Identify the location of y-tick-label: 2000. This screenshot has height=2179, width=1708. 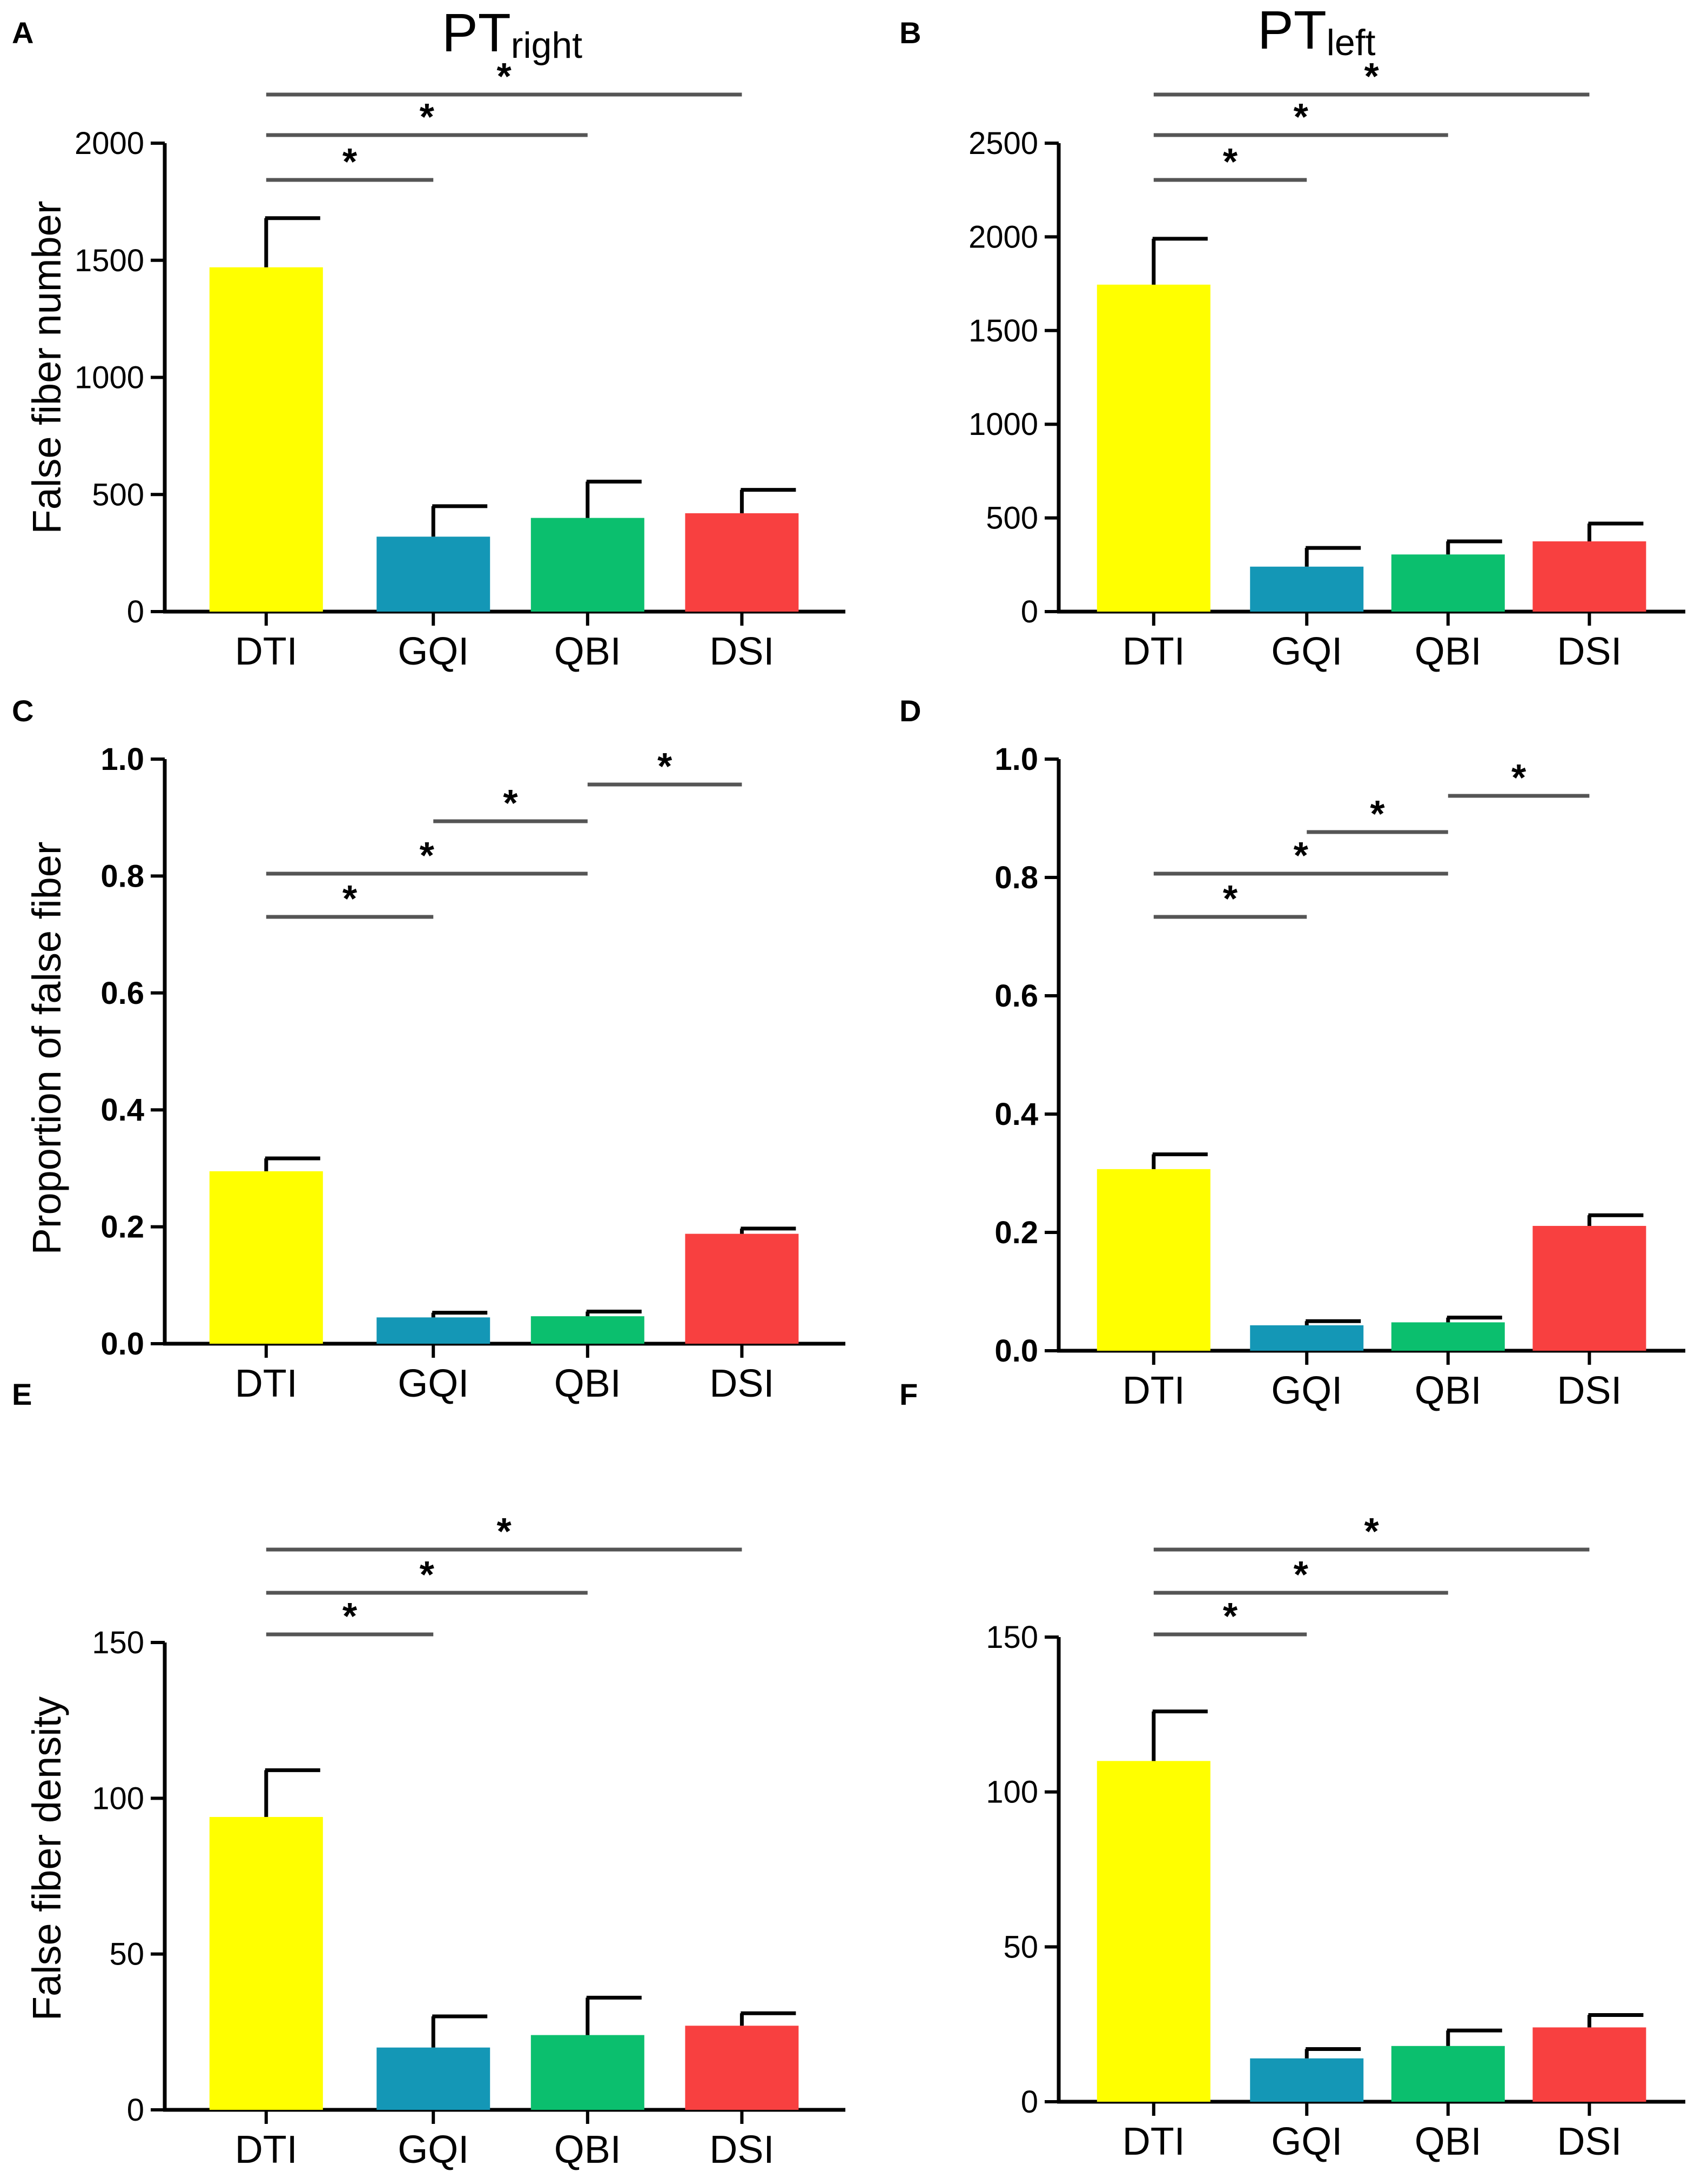
(1003, 236).